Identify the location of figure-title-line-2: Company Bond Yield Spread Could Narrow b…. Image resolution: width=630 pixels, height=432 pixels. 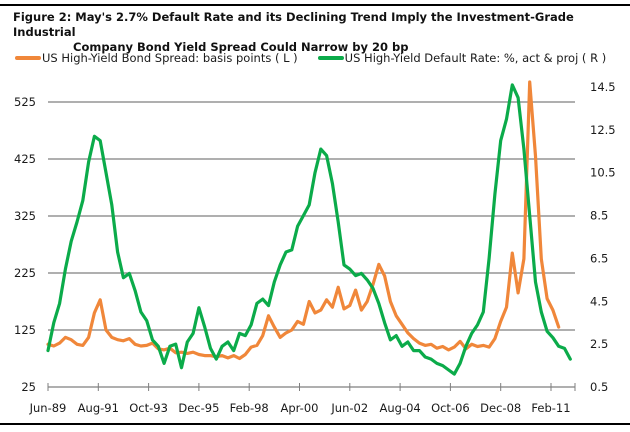
(241, 47).